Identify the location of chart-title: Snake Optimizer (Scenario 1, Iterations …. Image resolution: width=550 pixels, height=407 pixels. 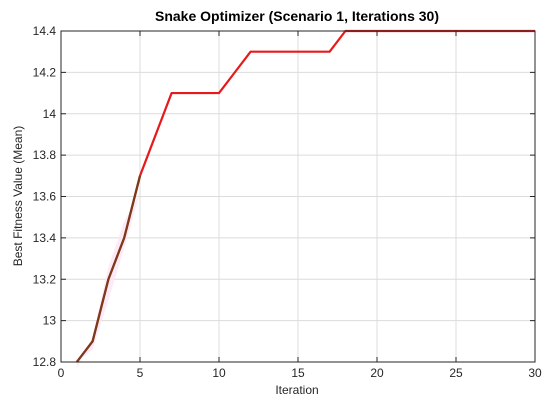
(297, 16).